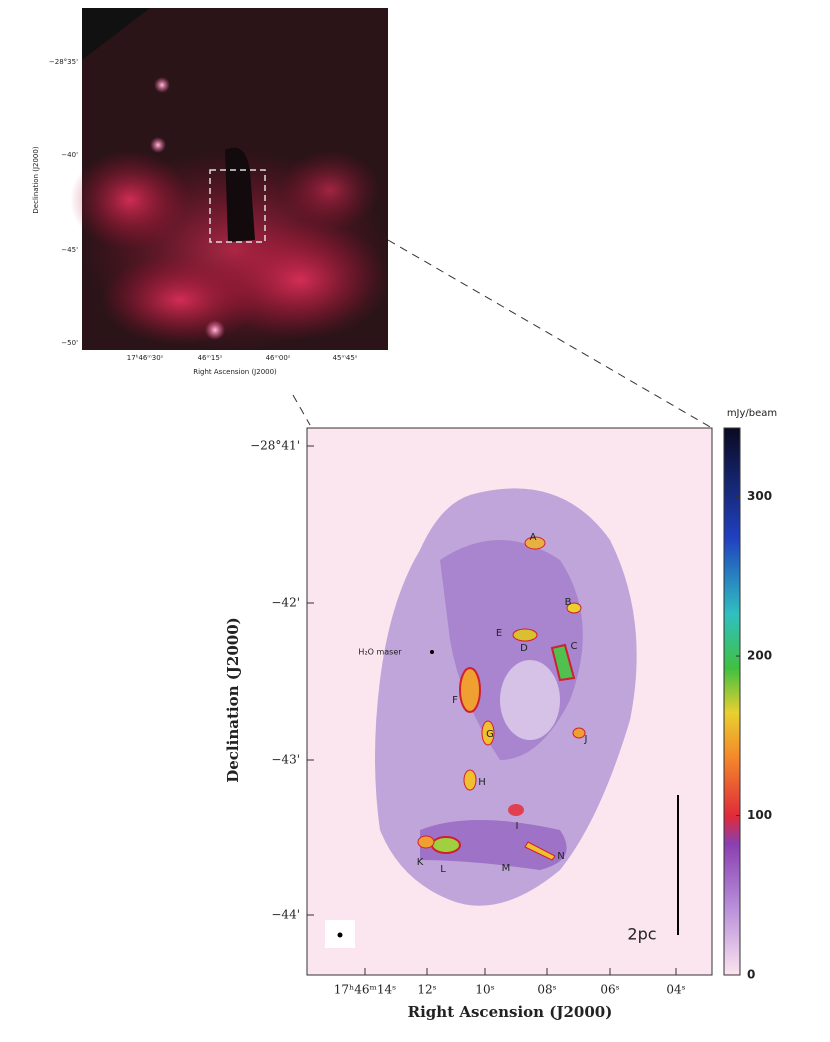 The width and height of the screenshot is (830, 1042). Describe the element at coordinates (230, 179) in the screenshot. I see `top-image` at that location.